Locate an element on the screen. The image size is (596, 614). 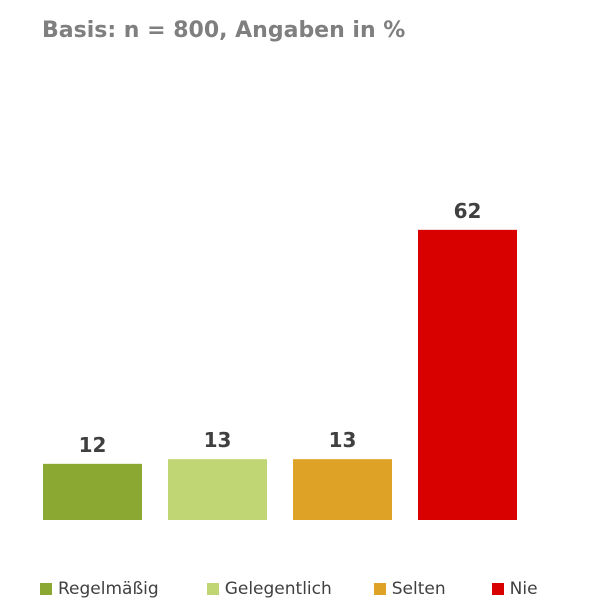
legend-item-nie: Nie is located at coordinates (514, 589).